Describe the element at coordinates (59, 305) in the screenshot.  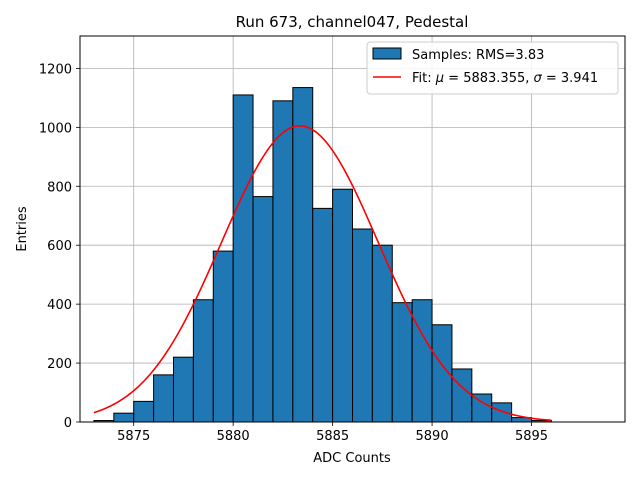
I see `y-tick-label: 400` at that location.